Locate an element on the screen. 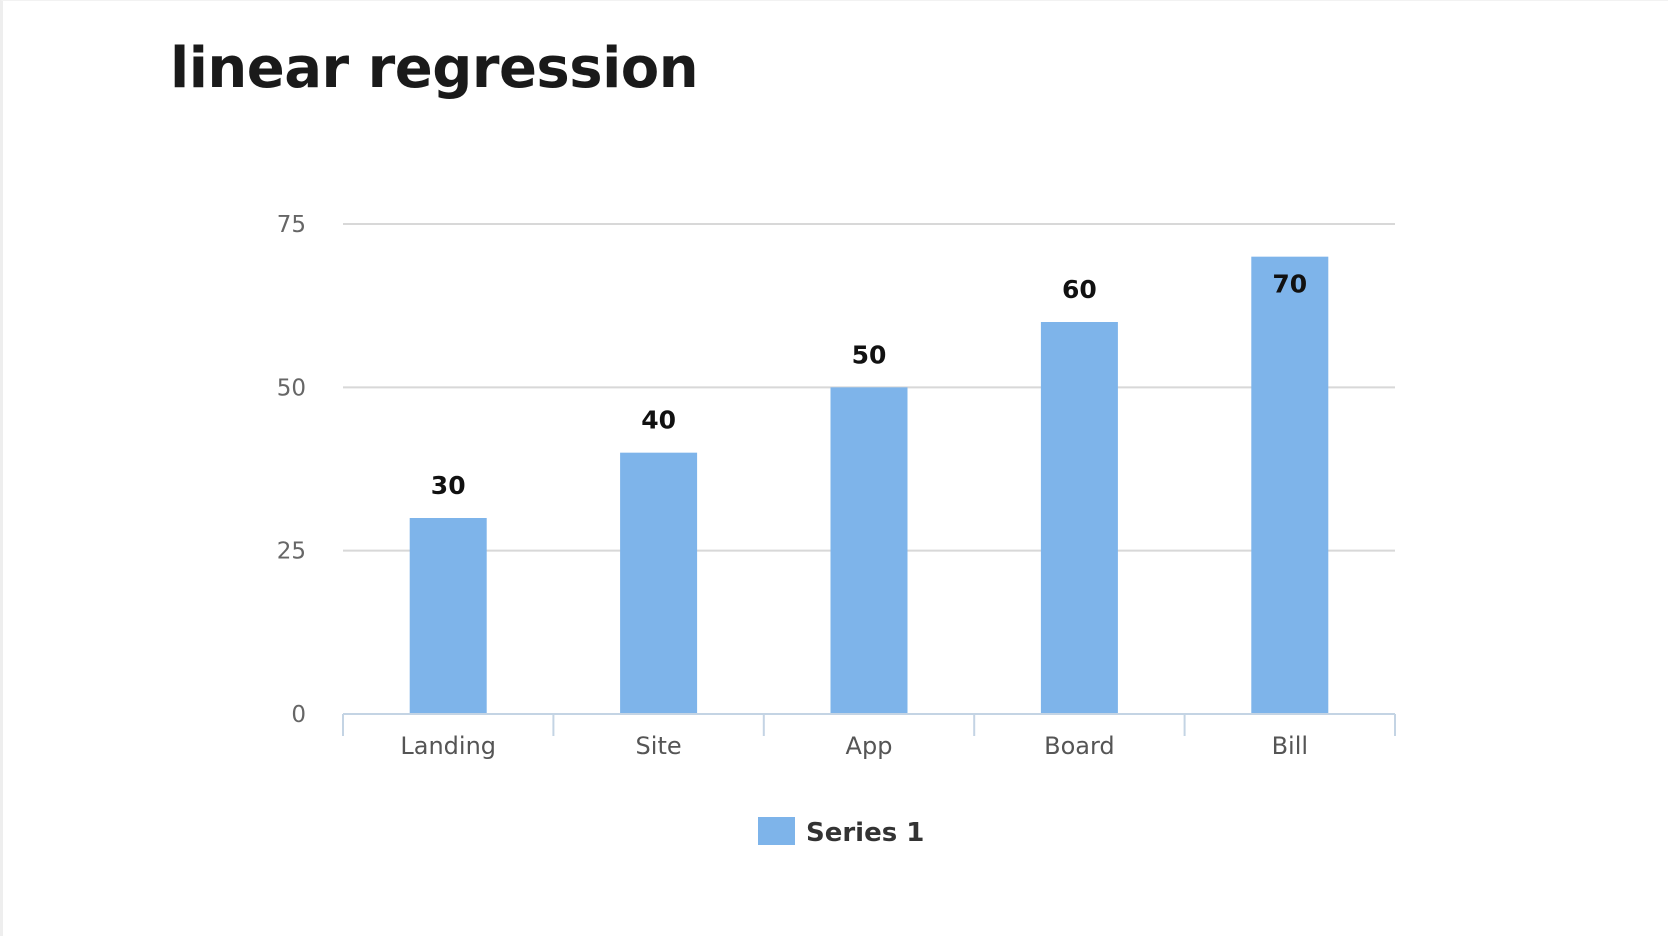 The width and height of the screenshot is (1668, 936). y-tick-label: 25 is located at coordinates (291, 552).